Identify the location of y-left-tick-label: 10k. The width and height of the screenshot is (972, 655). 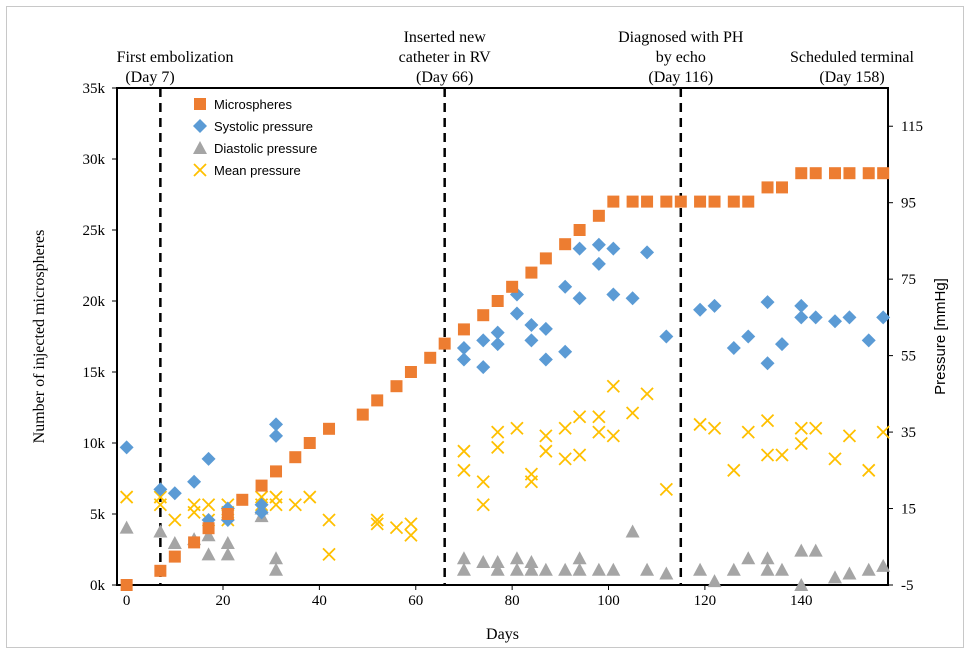
(94, 444).